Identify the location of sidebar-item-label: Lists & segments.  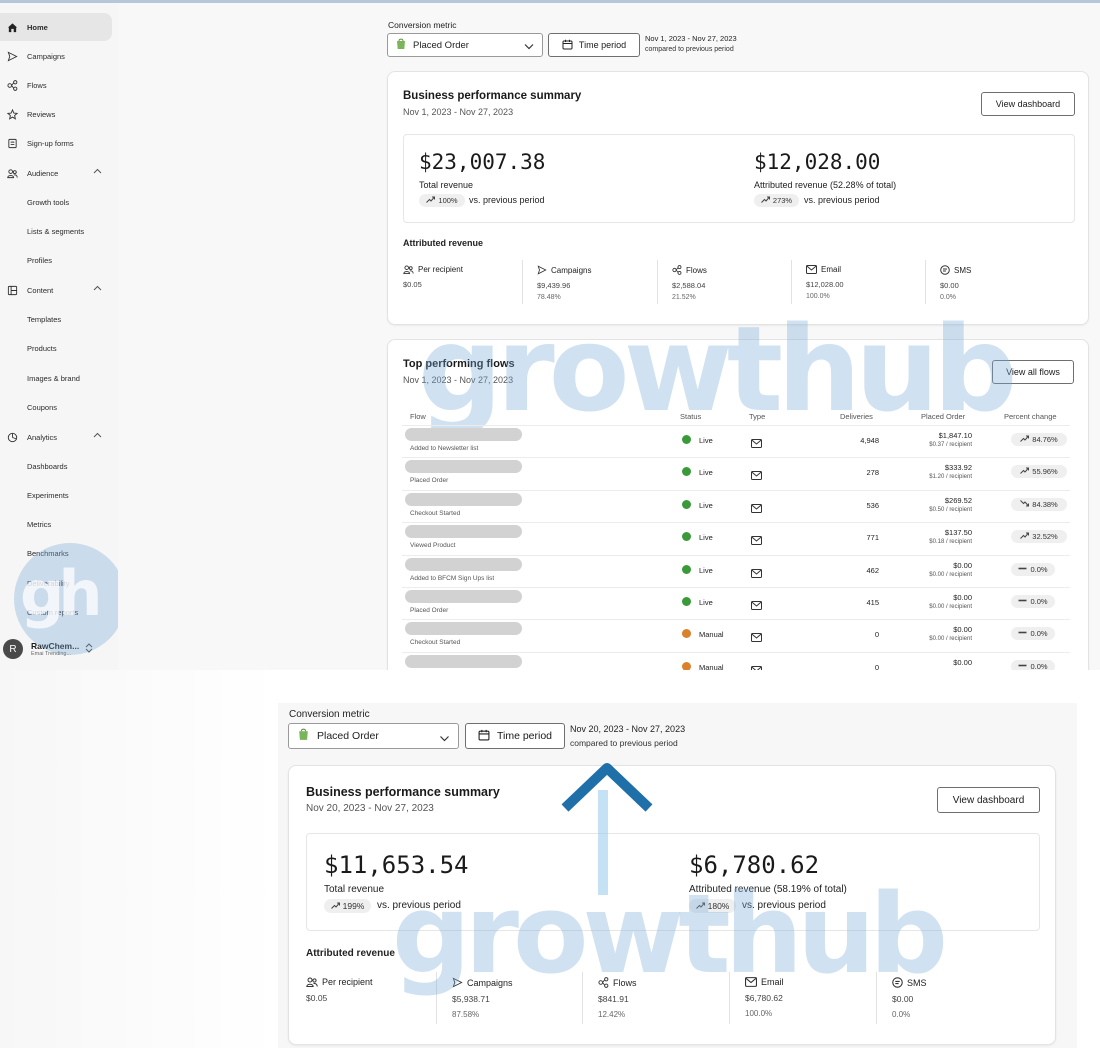
(56, 231).